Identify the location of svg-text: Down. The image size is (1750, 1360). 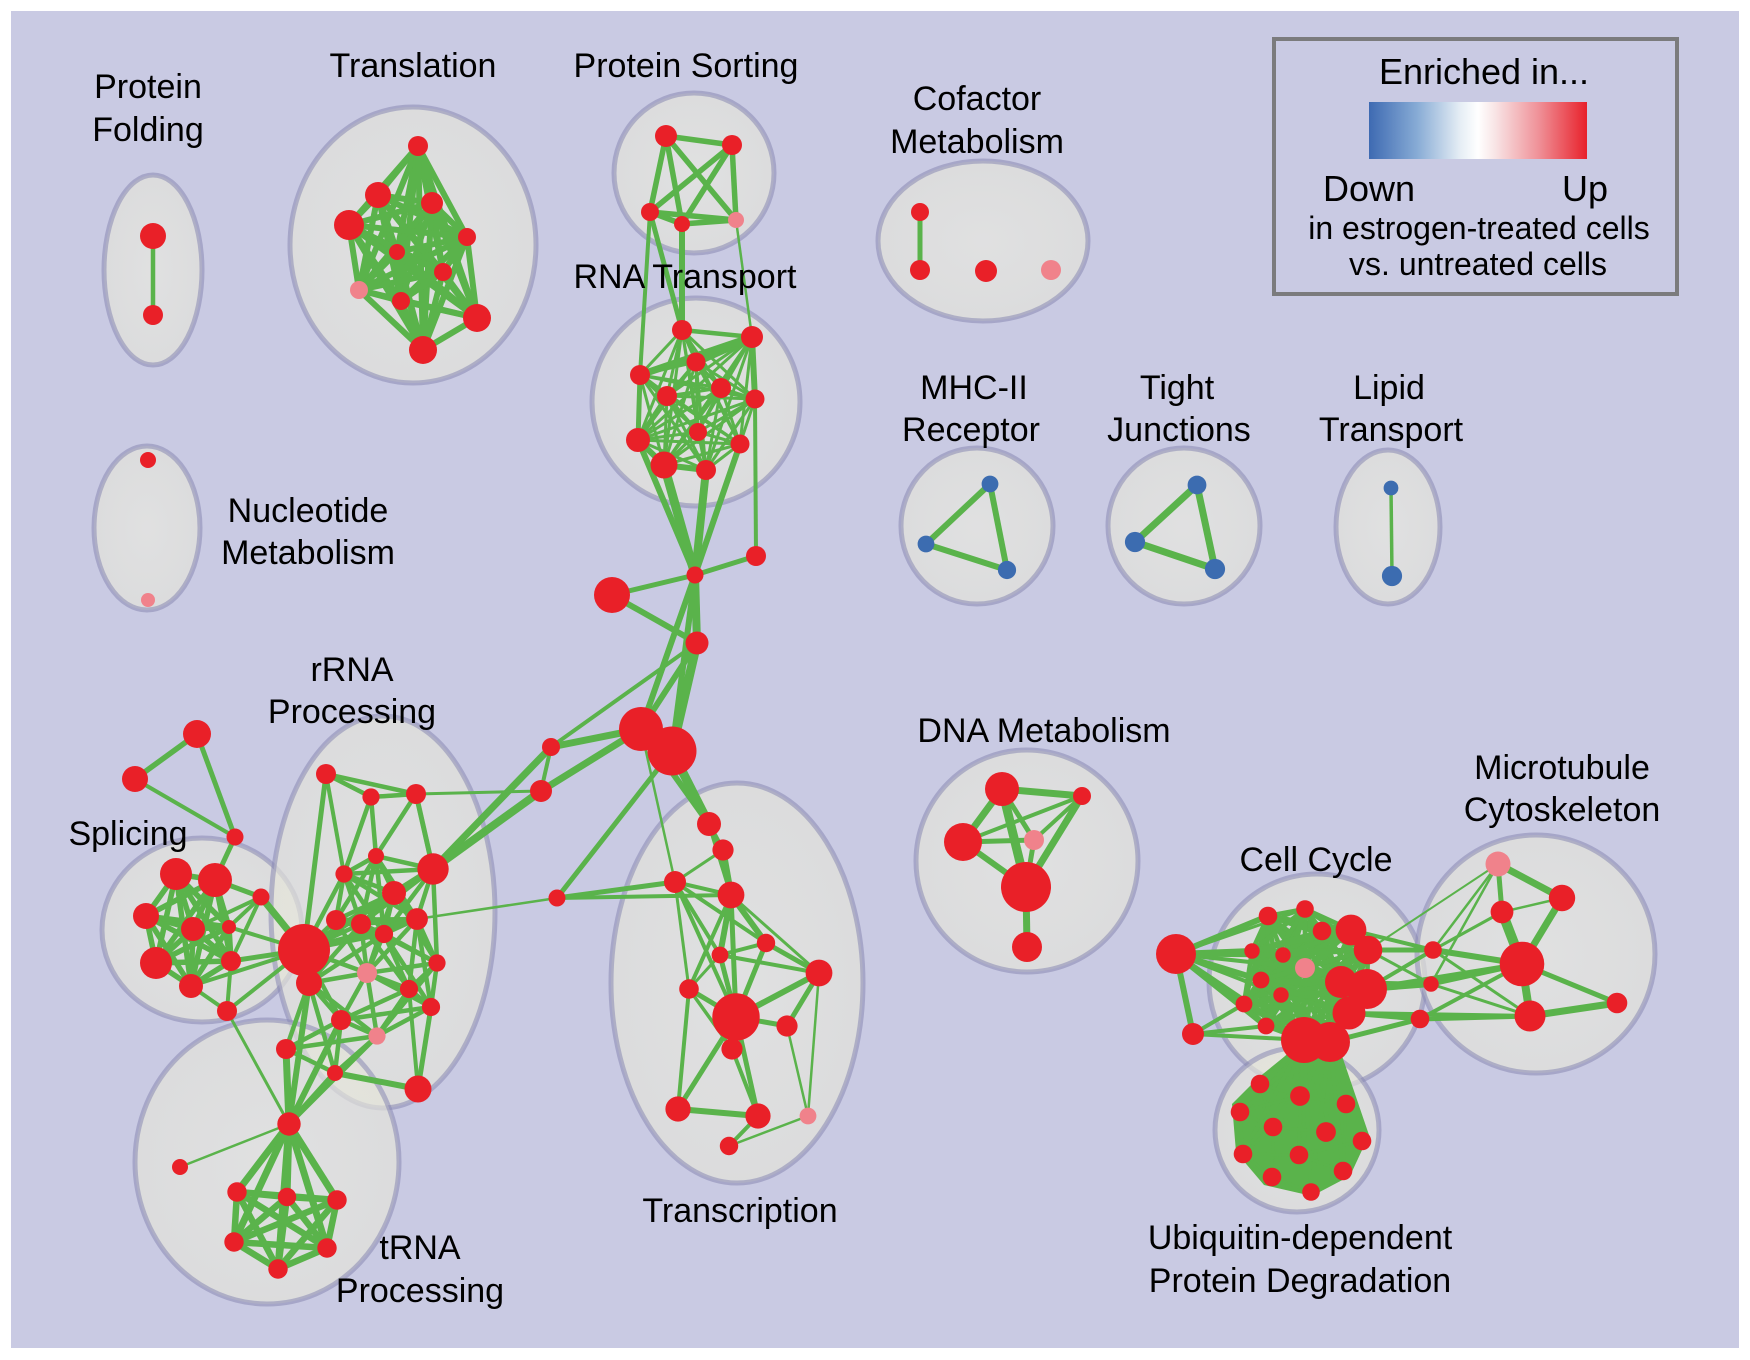
(1369, 188).